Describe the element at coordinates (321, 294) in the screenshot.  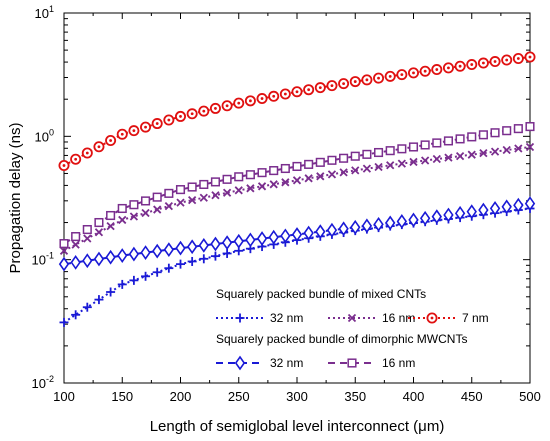
I see `legend-title: Squarely packed bundle of mixed CNTs` at that location.